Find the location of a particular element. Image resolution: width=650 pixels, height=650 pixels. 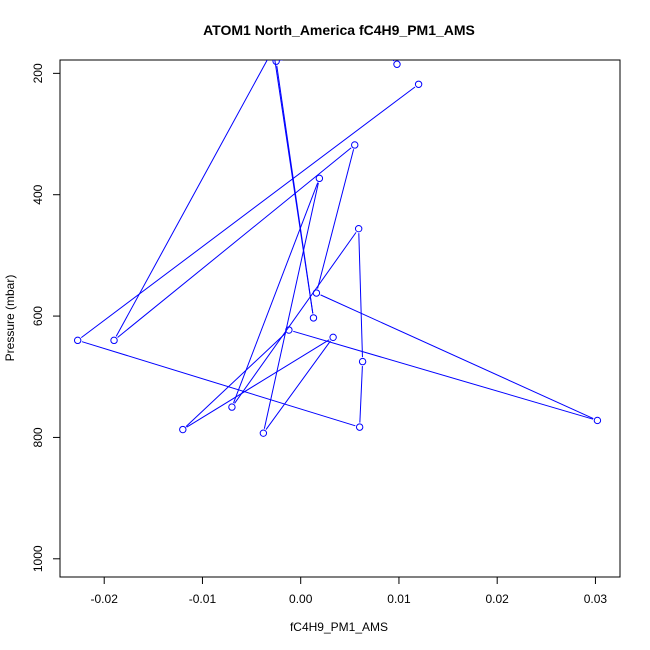

x-axis-label: fC4H9_PM1_AMS is located at coordinates (339, 627).